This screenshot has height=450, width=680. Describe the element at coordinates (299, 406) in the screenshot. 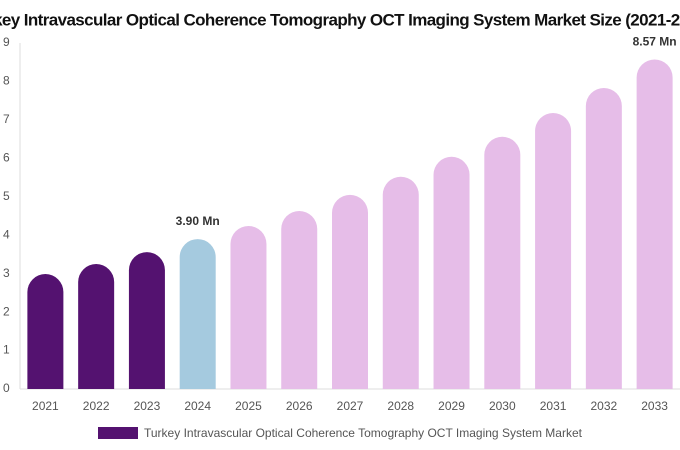

I see `x-tick-label: 2026` at that location.